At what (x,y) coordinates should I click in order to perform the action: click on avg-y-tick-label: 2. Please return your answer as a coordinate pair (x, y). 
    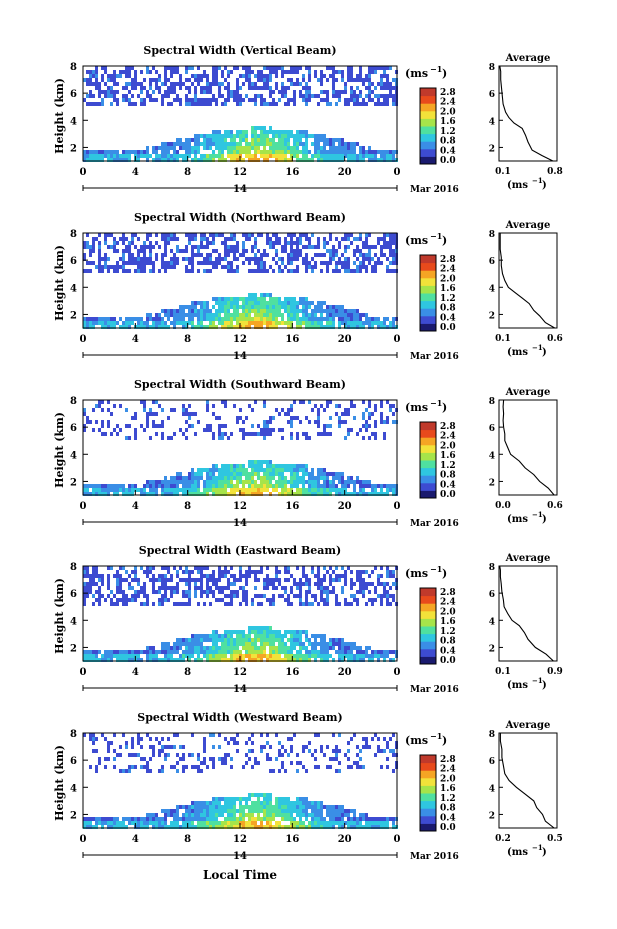
    Looking at the image, I should click on (492, 483).